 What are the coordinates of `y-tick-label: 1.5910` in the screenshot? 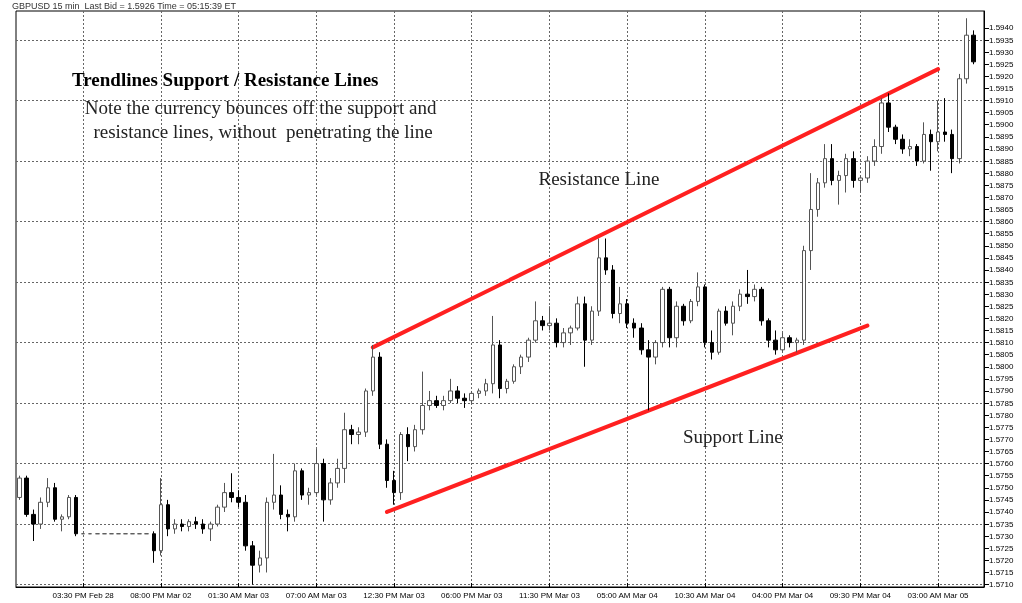 It's located at (1002, 101).